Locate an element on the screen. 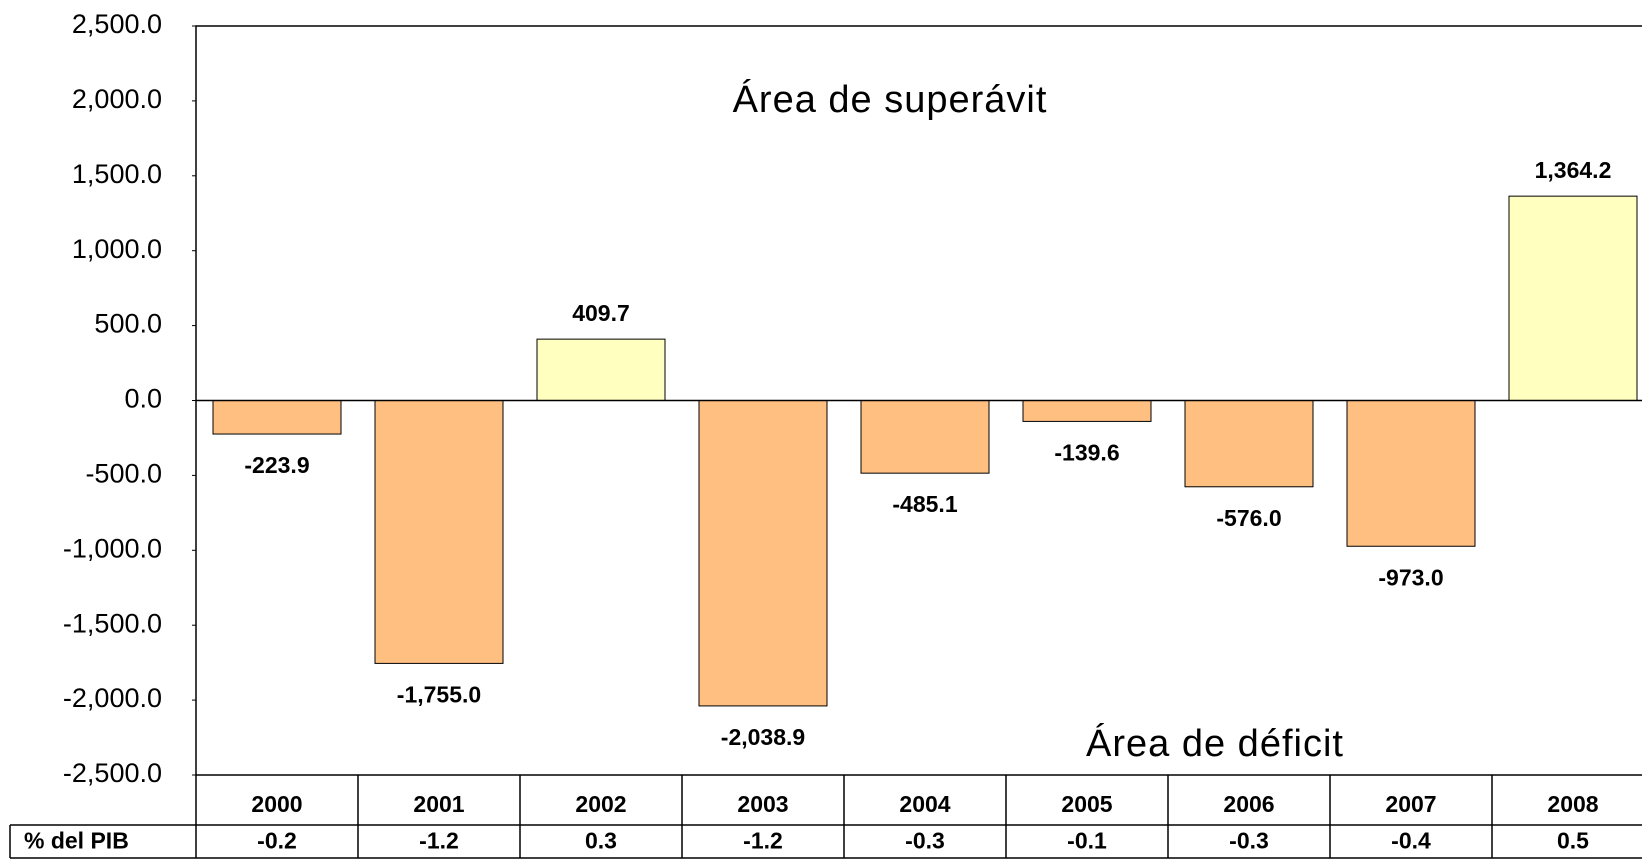  y-tick-label: 0.0 is located at coordinates (143, 399).